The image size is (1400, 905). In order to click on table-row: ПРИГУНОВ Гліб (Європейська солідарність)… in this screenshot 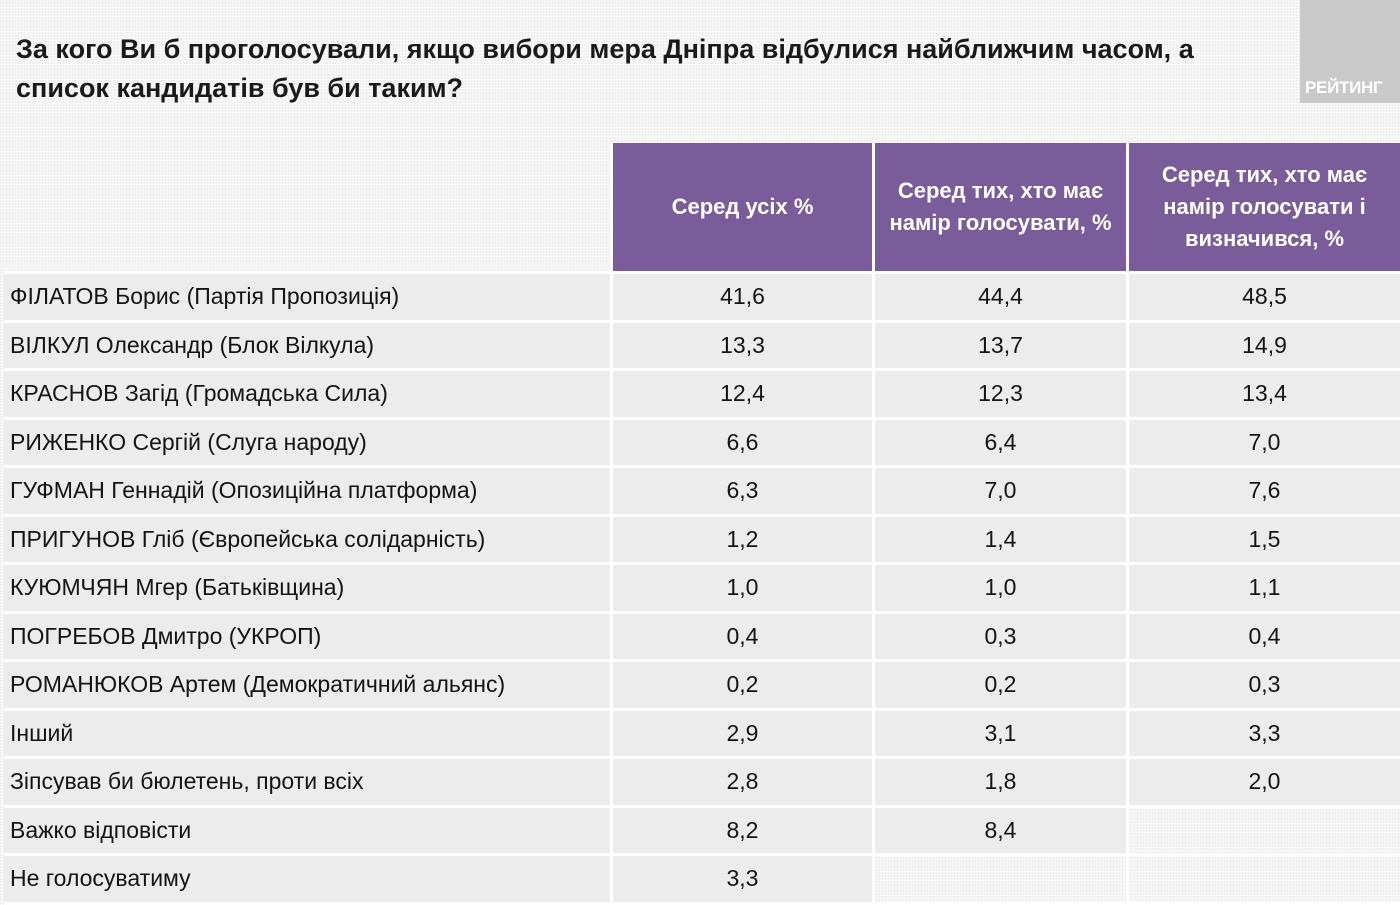, I will do `click(702, 540)`.